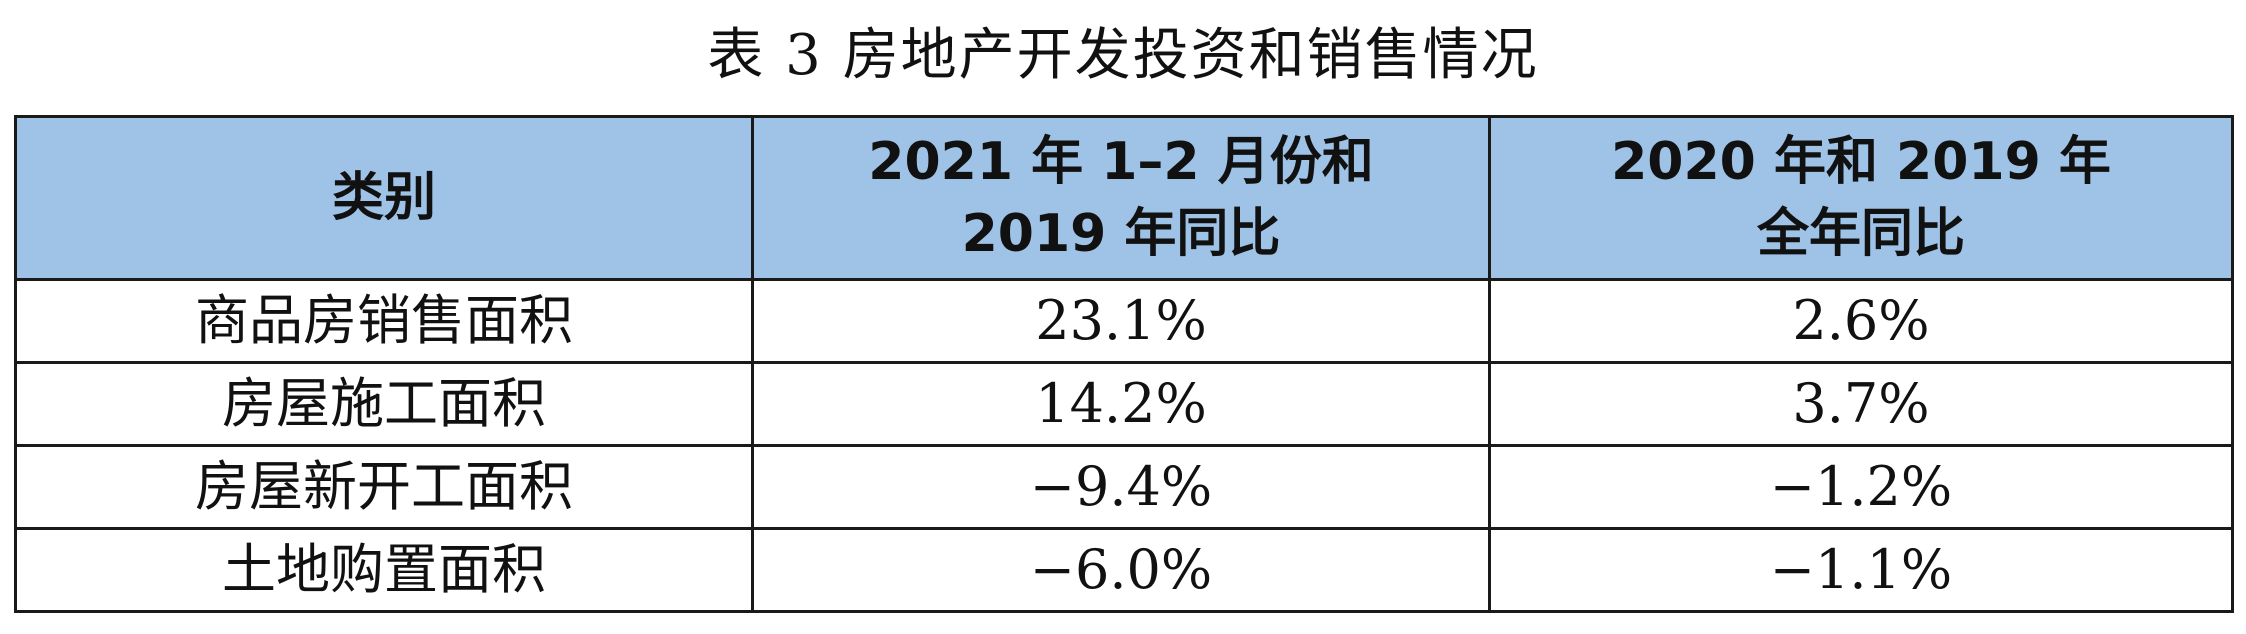 Image resolution: width=2246 pixels, height=634 pixels. I want to click on row-category: 商品房销售面积, so click(384, 321).